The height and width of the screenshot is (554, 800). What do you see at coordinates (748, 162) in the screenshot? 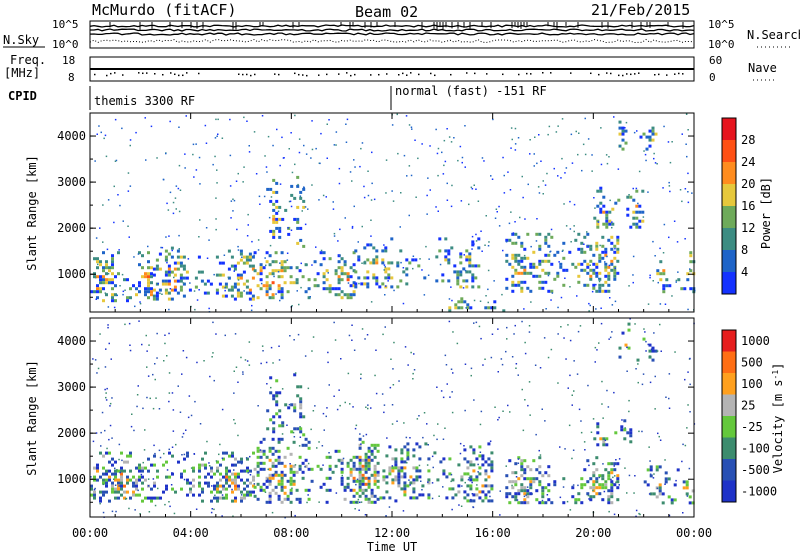
I see `colorbar-tick-label: 24` at bounding box center [748, 162].